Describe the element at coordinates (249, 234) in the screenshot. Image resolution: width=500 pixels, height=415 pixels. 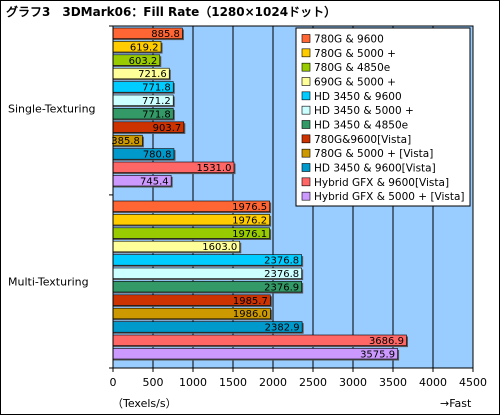
I see `bar-value-label: 1976.1` at that location.